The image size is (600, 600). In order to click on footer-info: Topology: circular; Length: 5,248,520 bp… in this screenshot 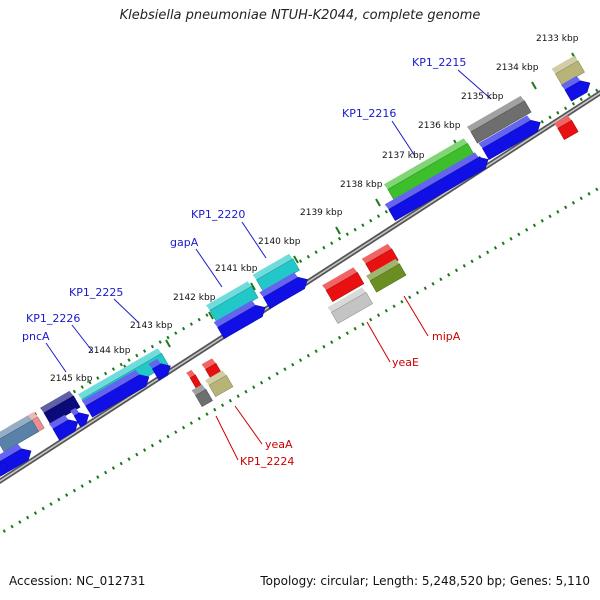, I will do `click(425, 581)`.